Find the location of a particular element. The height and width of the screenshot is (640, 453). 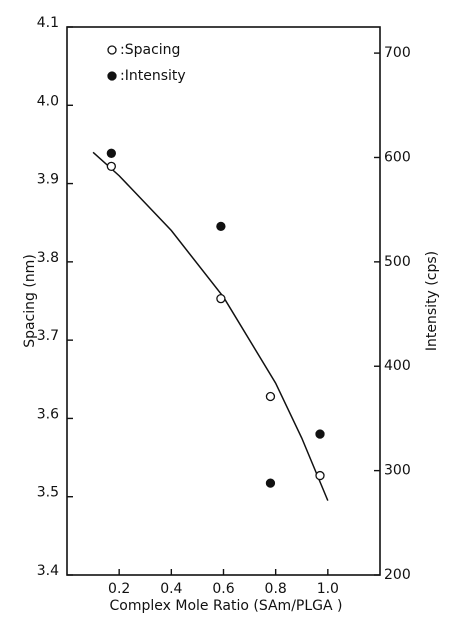

y2-tick-label: 700 is located at coordinates (397, 53).